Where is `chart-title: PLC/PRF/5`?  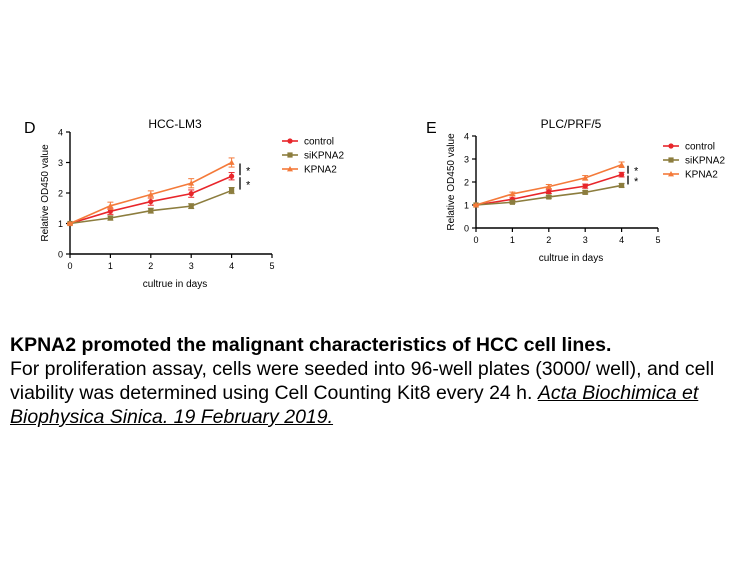 chart-title: PLC/PRF/5 is located at coordinates (571, 124).